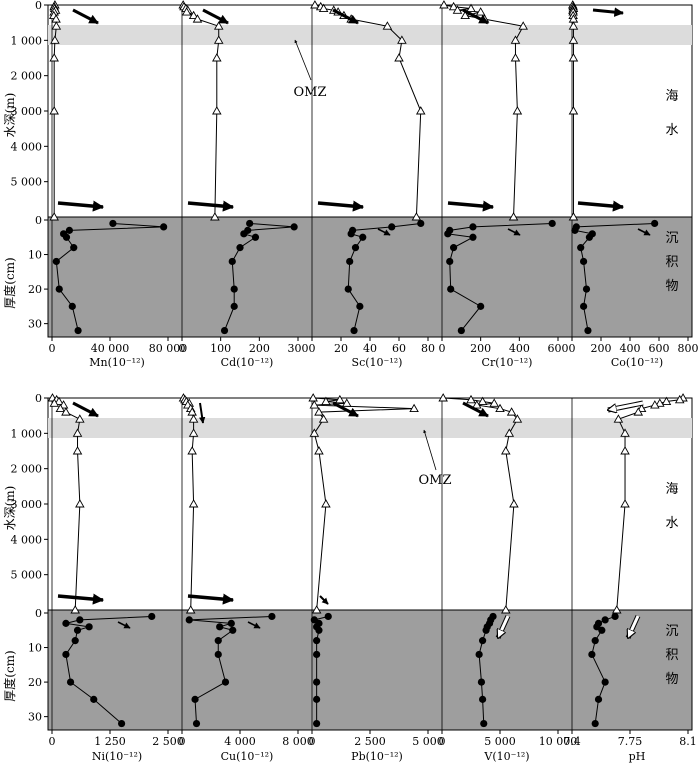 This screenshot has height=764, width=700. Describe the element at coordinates (370, 670) in the screenshot. I see `bottom-sediment-area` at that location.